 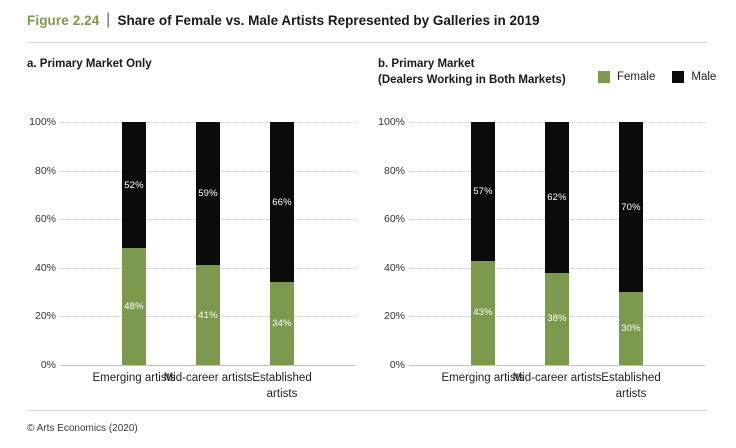 I want to click on bar-value-label: 62%, so click(x=557, y=197).